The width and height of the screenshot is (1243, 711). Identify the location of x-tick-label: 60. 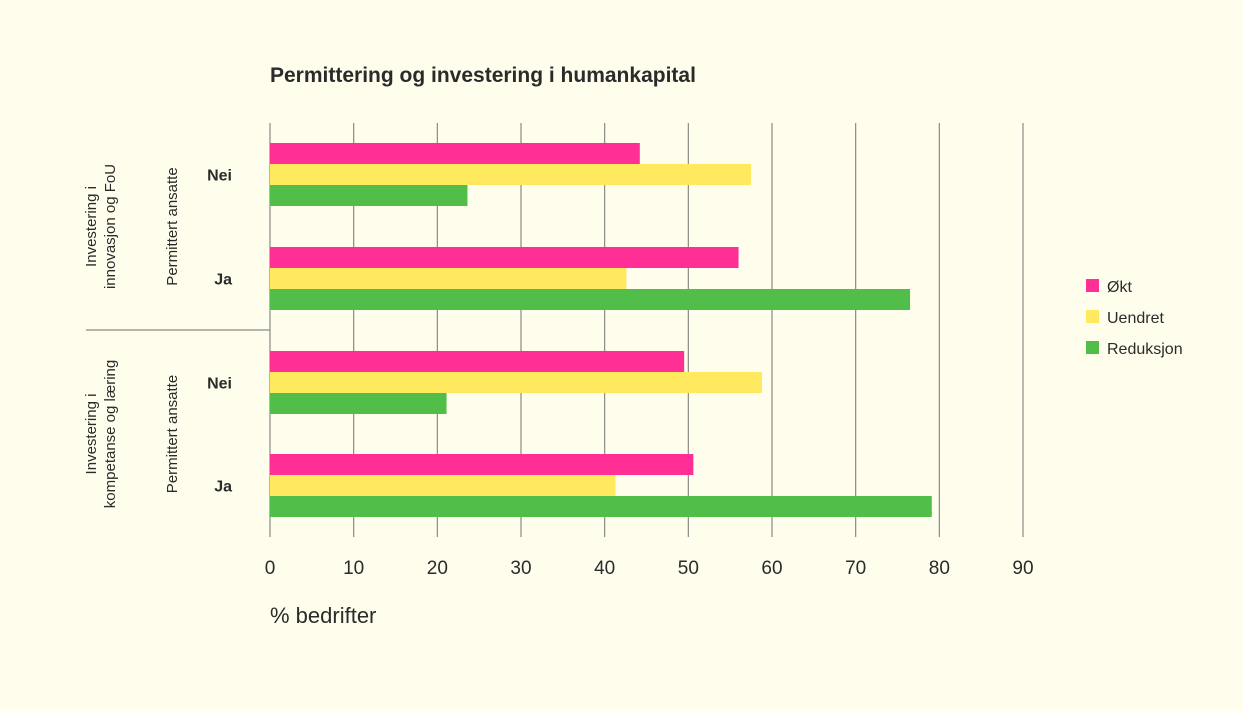
(771, 568).